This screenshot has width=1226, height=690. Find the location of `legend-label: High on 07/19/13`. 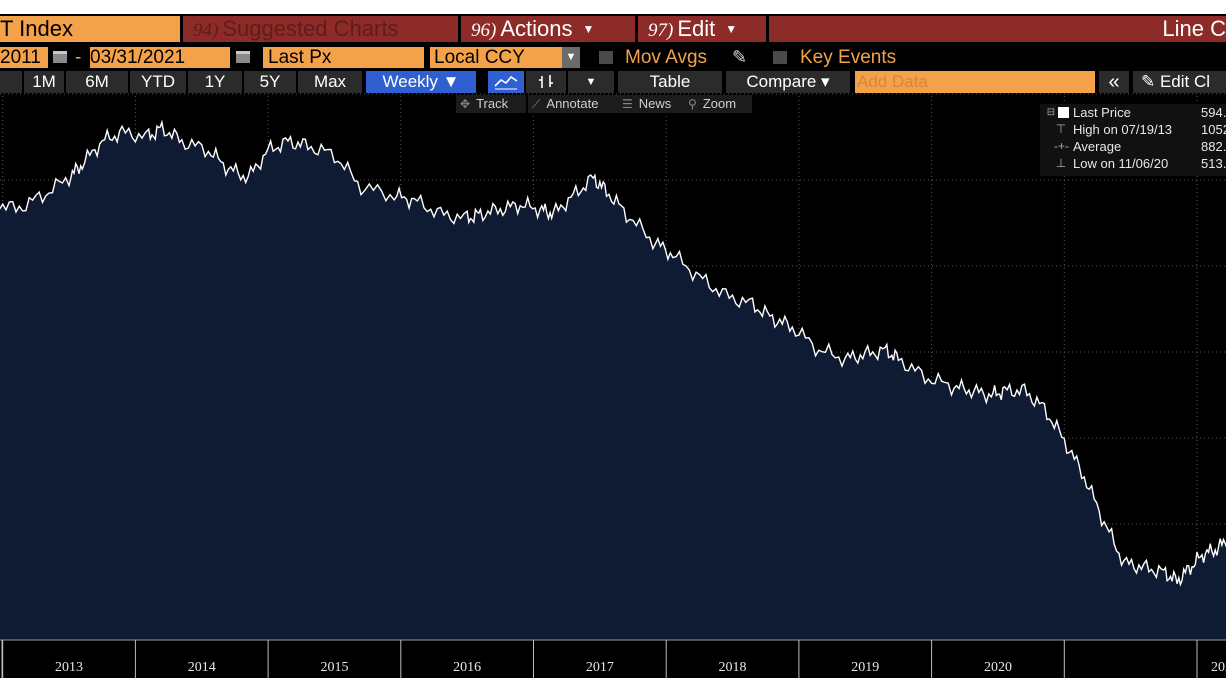

legend-label: High on 07/19/13 is located at coordinates (1123, 129).